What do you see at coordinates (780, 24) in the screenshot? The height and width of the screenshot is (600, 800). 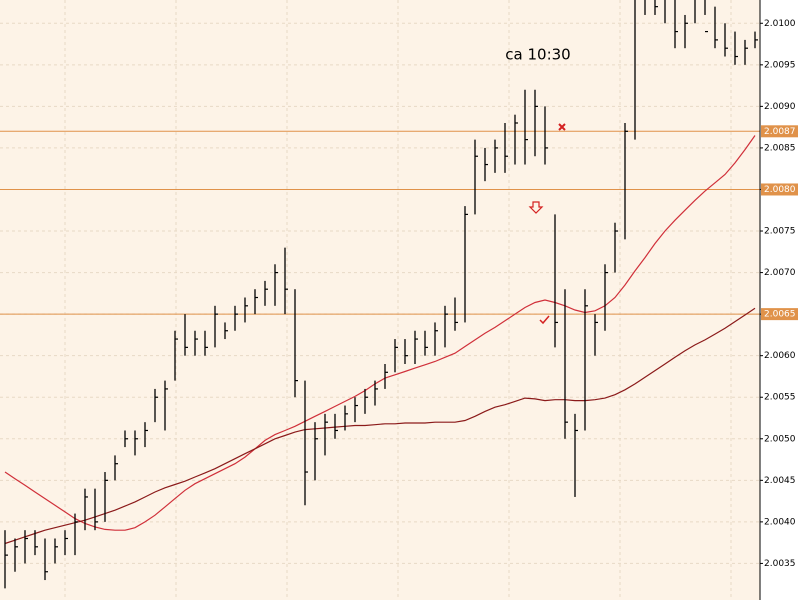 I see `y-tick-label: 2.0100` at bounding box center [780, 24].